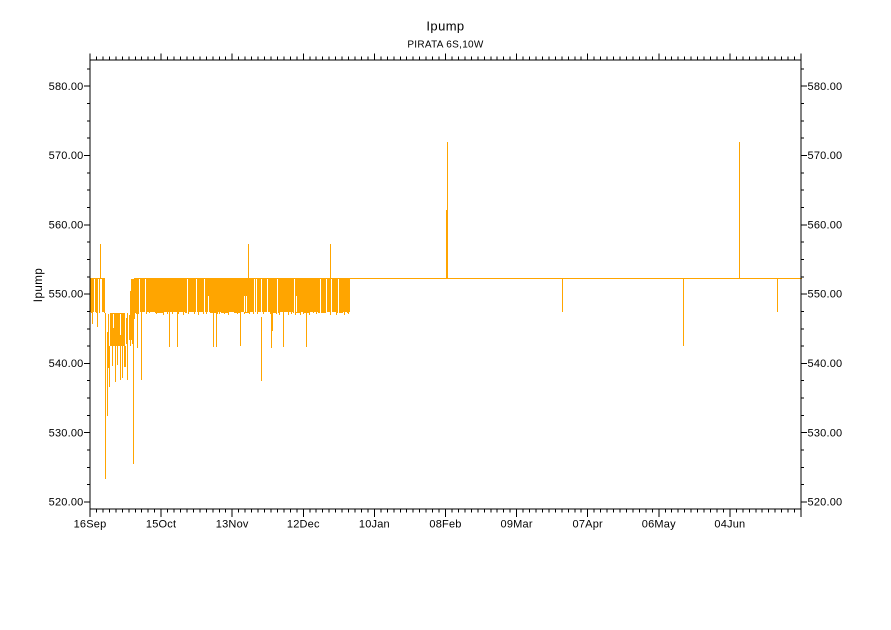  Describe the element at coordinates (517, 525) in the screenshot. I see `svg-text: 09Mar` at that location.